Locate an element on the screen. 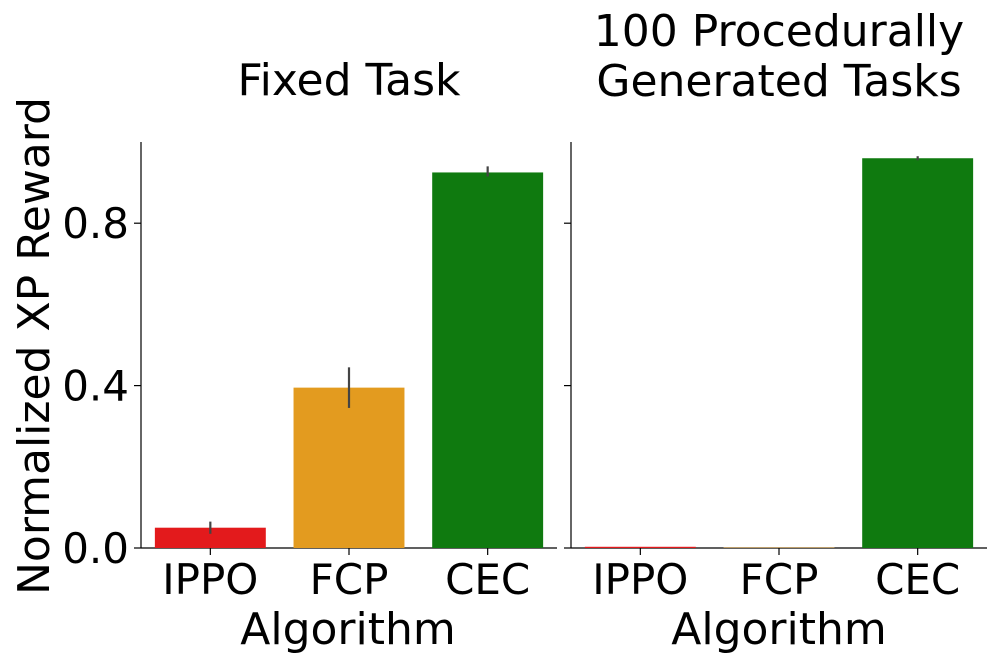 This screenshot has width=996, height=661. y-axis-label: Normalized XP Reward is located at coordinates (34, 346).